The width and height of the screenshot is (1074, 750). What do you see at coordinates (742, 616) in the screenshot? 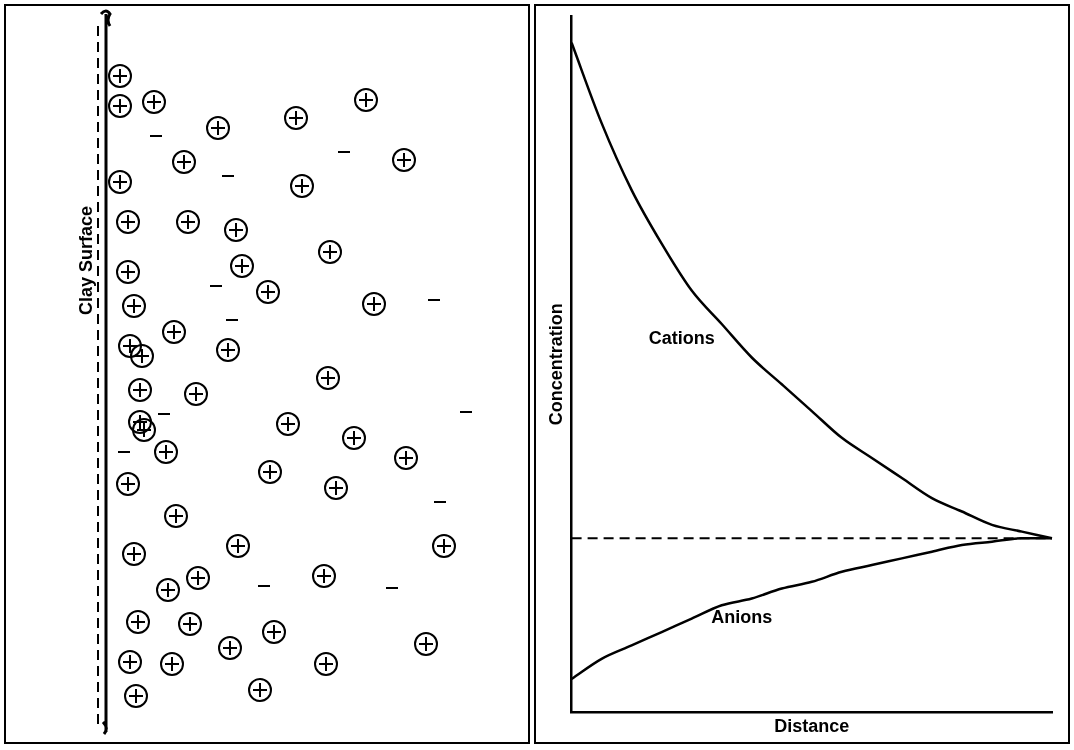
I see `series-label: Anions` at bounding box center [742, 616].